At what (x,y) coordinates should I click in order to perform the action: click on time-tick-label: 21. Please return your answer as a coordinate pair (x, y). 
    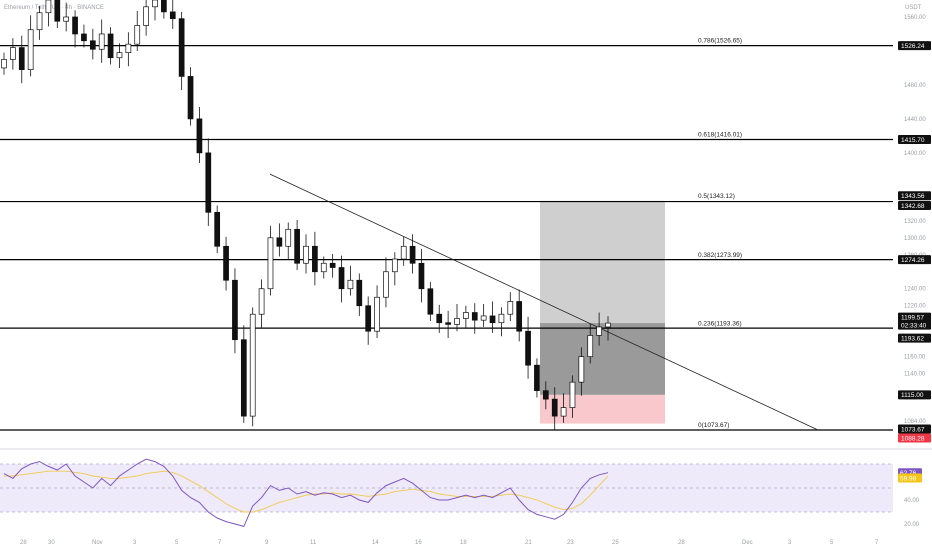
    Looking at the image, I should click on (528, 543).